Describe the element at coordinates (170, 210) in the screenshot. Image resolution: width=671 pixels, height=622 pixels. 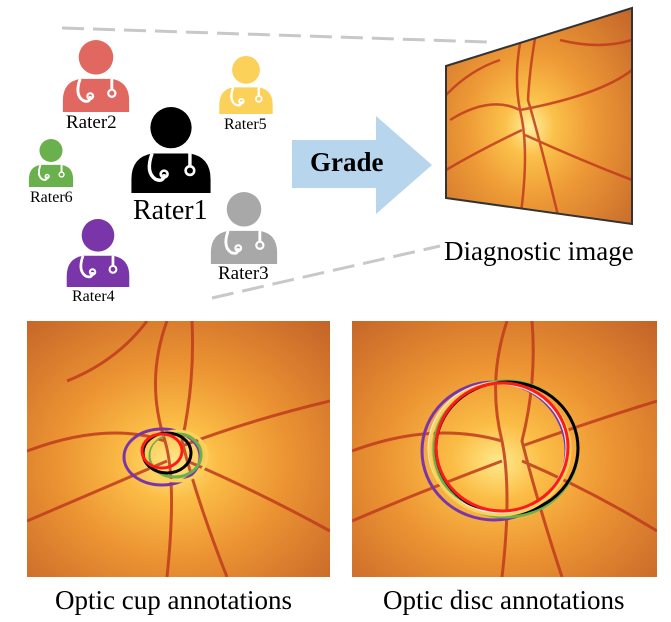
I see `rater1-label: Rater1` at that location.